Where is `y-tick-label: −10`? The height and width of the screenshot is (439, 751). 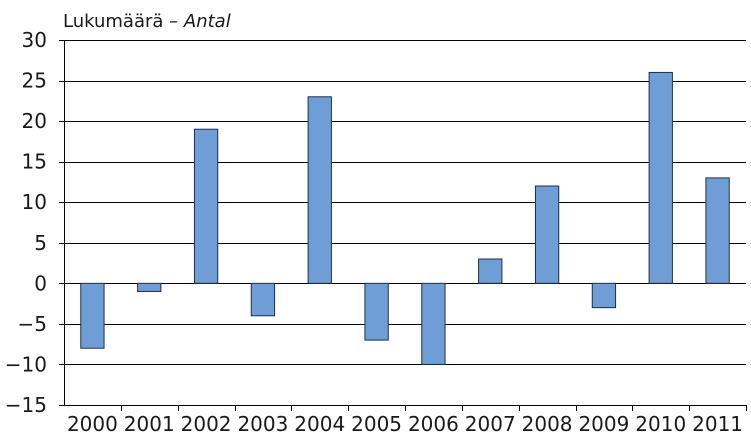 y-tick-label: −10 is located at coordinates (26, 364).